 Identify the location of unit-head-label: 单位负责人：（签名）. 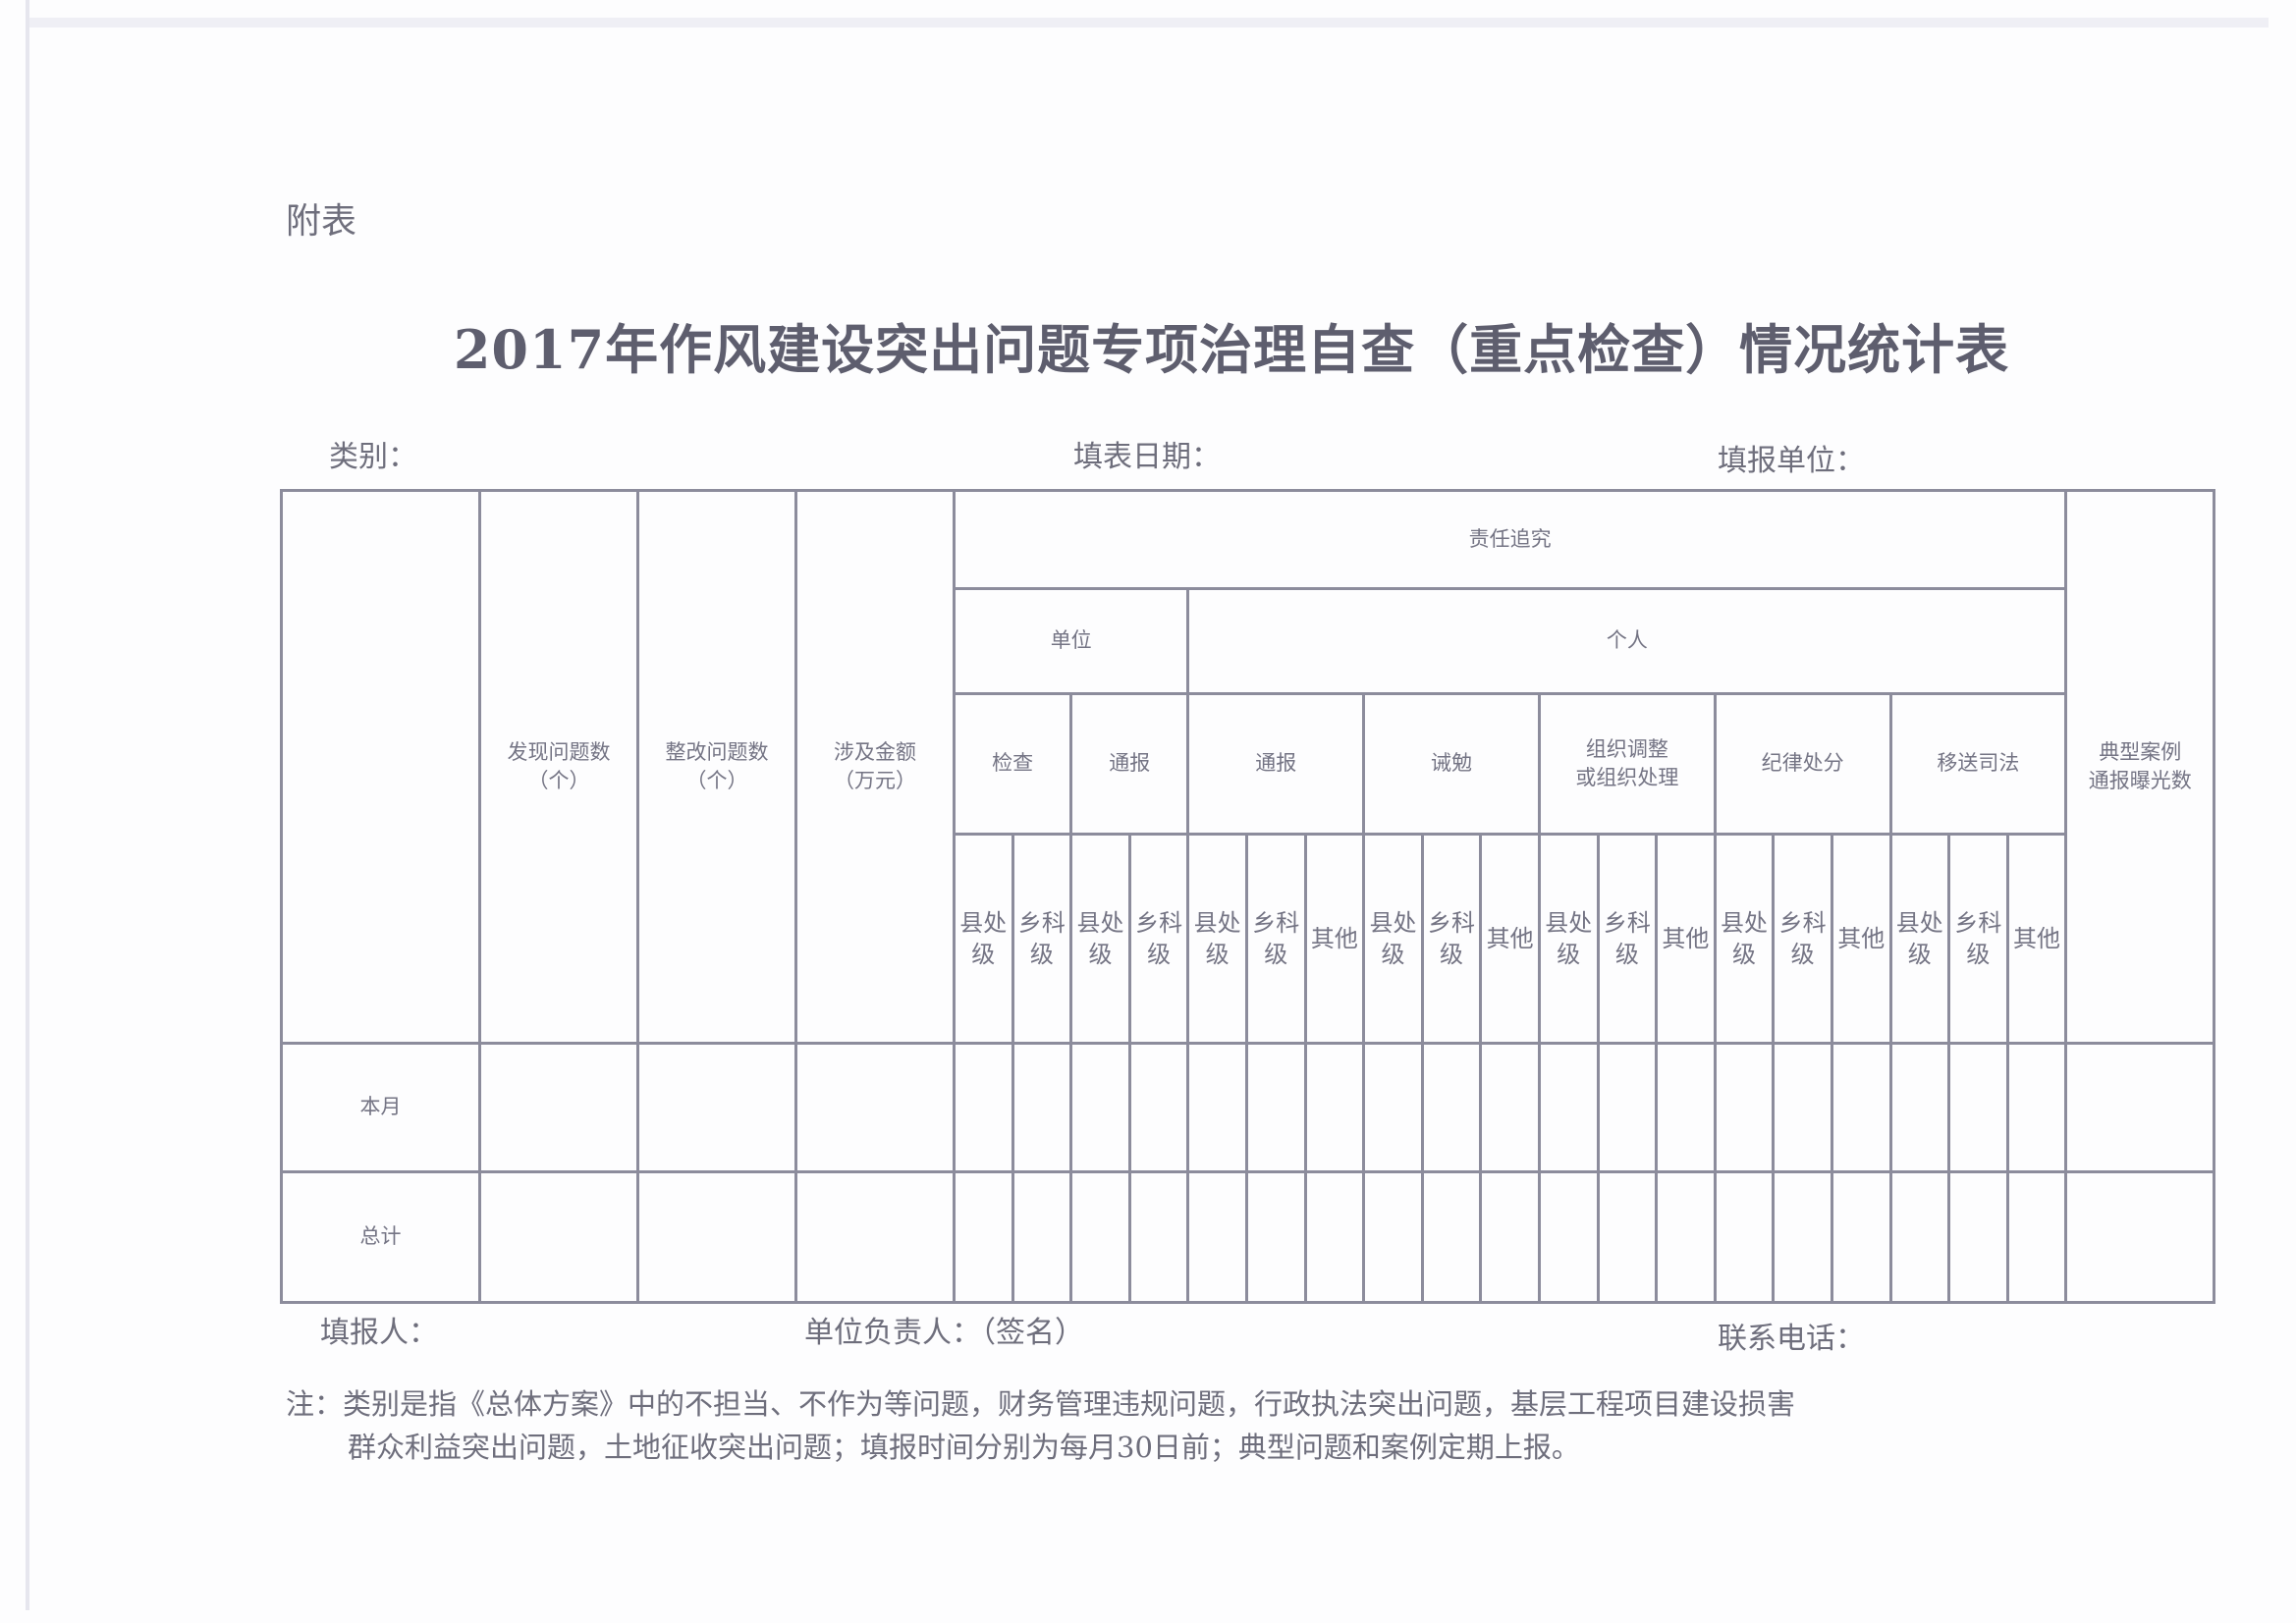
(944, 1333).